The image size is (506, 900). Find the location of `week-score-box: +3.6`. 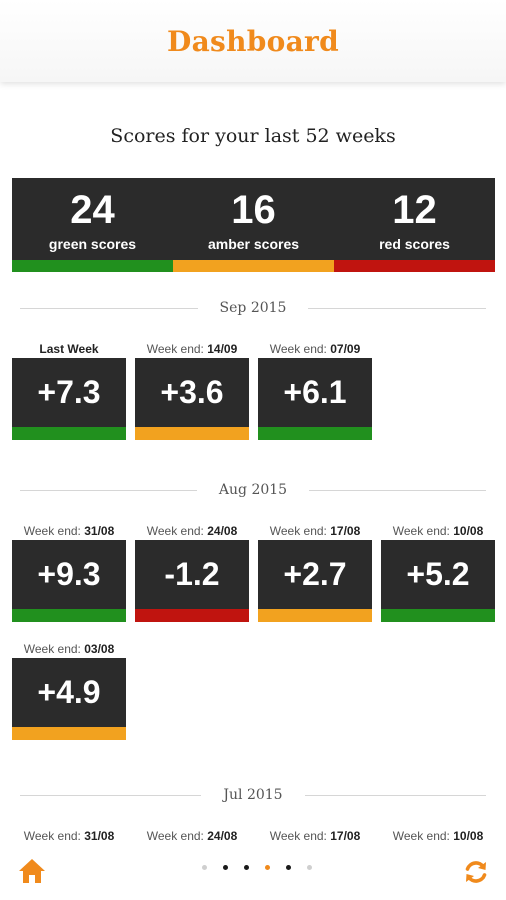

week-score-box: +3.6 is located at coordinates (192, 399).